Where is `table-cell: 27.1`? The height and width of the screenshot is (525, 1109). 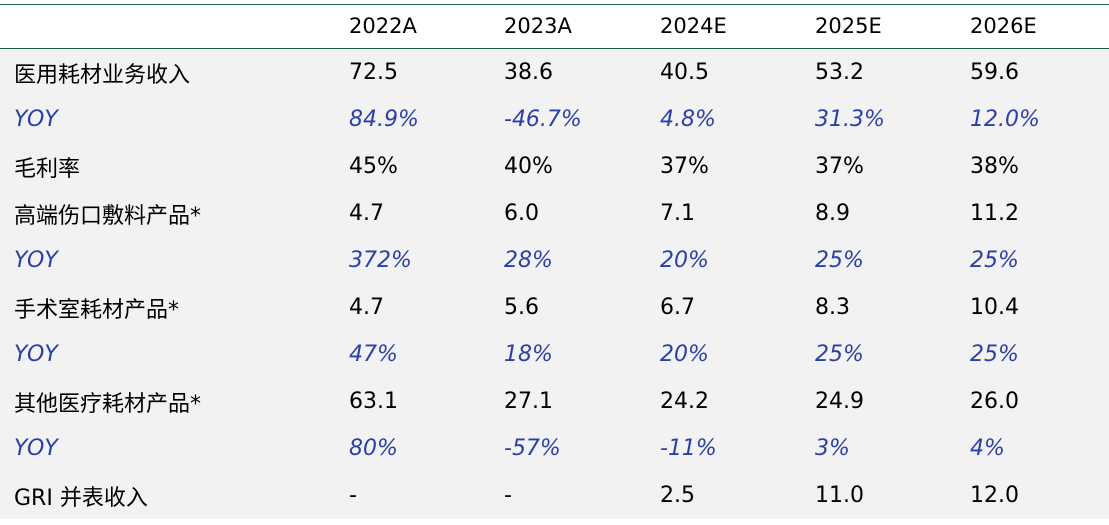 table-cell: 27.1 is located at coordinates (528, 401).